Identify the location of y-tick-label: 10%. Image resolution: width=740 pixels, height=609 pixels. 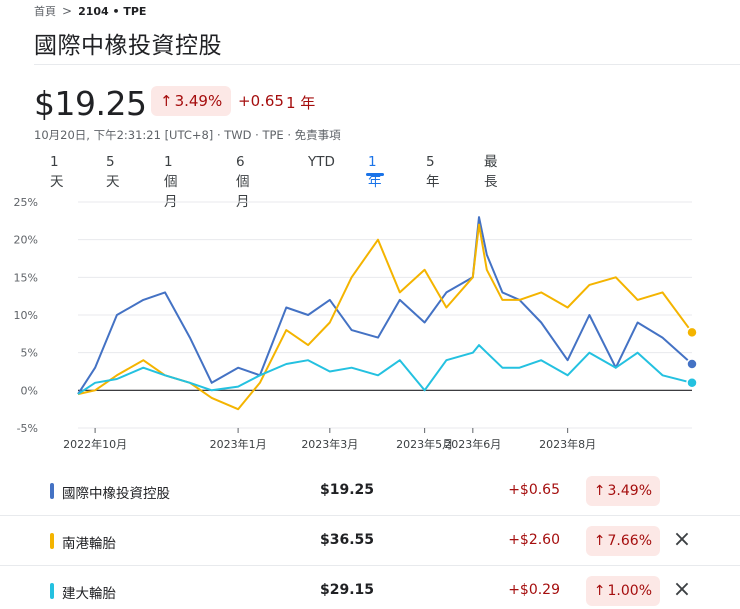
(26, 315).